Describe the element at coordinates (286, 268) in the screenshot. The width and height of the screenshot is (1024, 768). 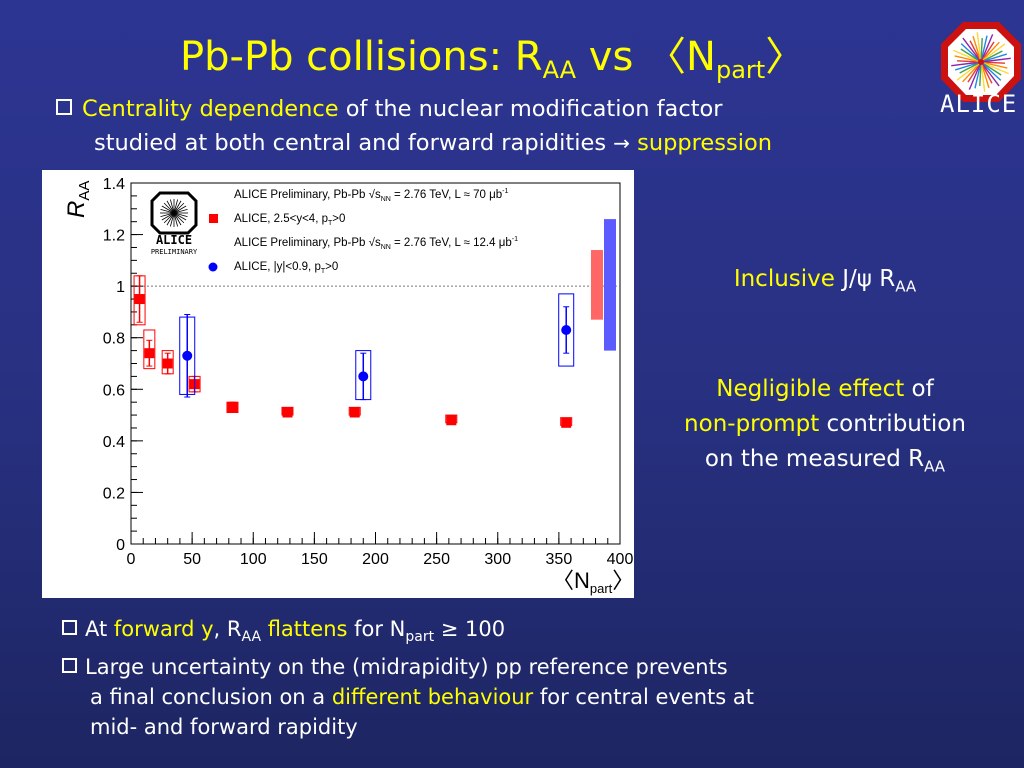
I see `legend-entry: ALICE, |y|<0.9, pT>0` at that location.